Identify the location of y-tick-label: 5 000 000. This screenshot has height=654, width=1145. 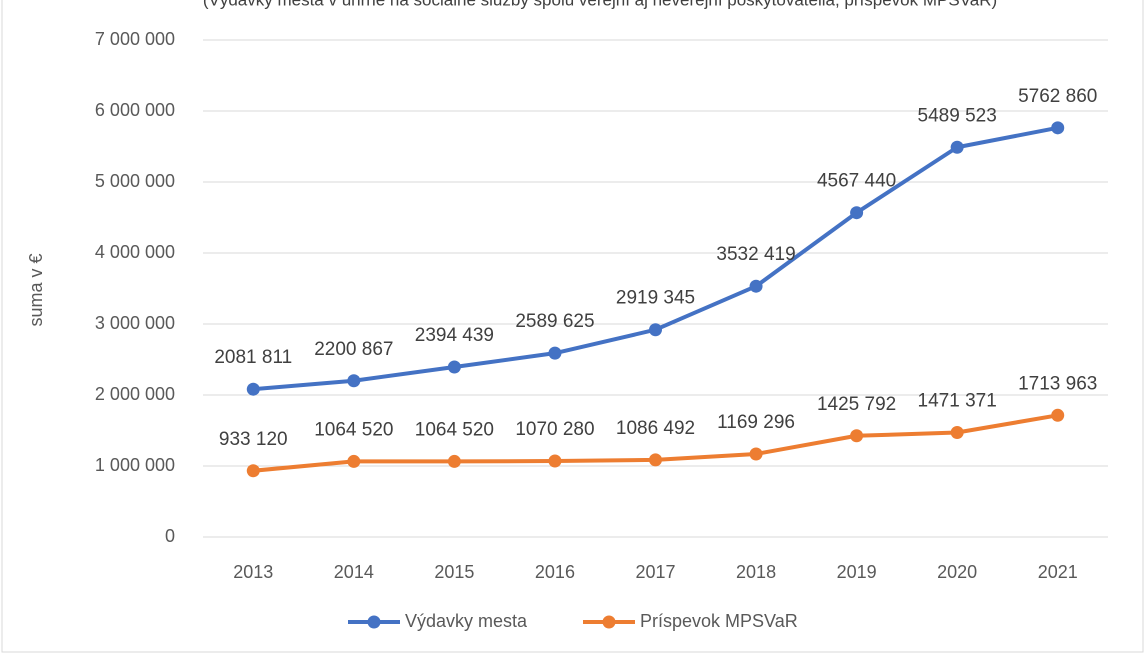
(135, 181).